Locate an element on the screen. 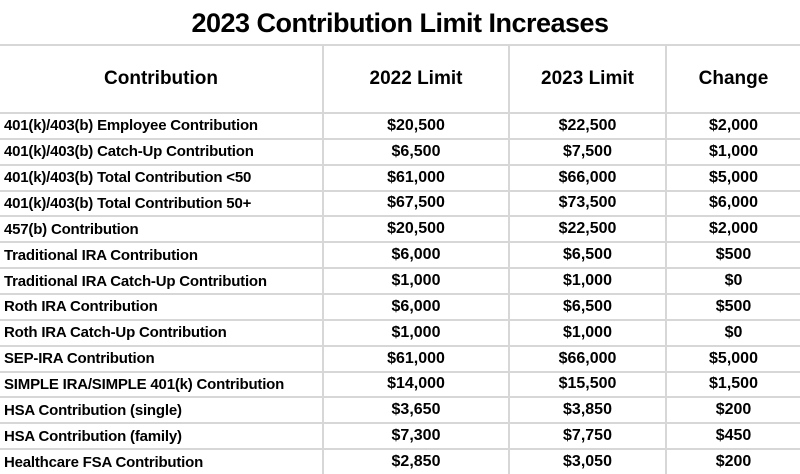  change-cell: $450 is located at coordinates (732, 435).